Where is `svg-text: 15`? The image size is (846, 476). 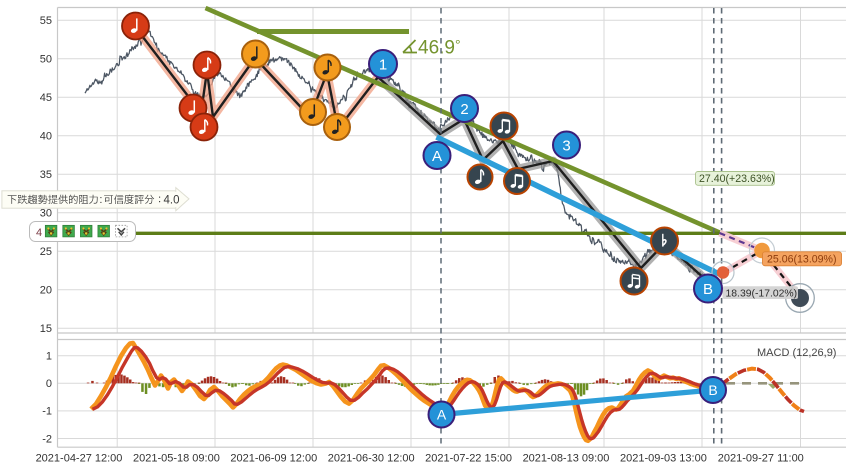
svg-text: 15 is located at coordinates (46, 329).